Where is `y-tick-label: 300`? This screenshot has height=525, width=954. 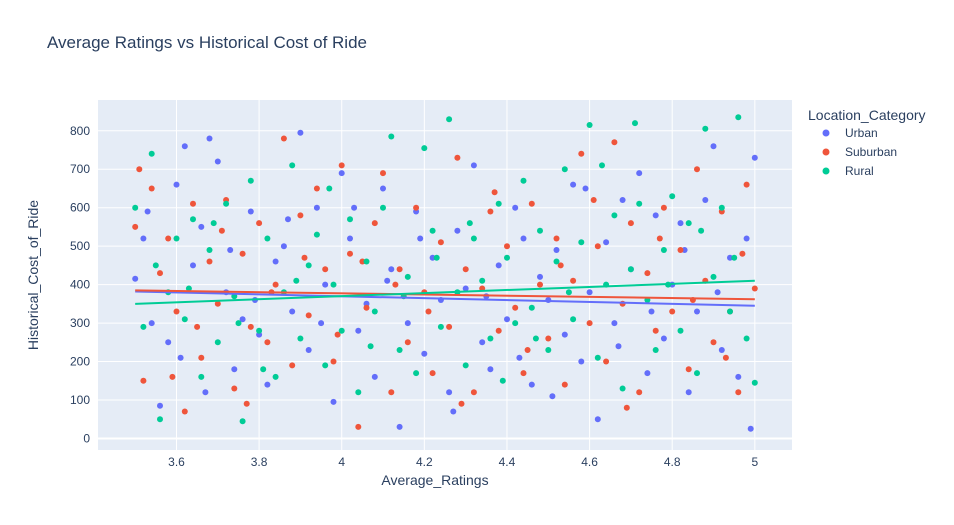
y-tick-label: 300 is located at coordinates (80, 323).